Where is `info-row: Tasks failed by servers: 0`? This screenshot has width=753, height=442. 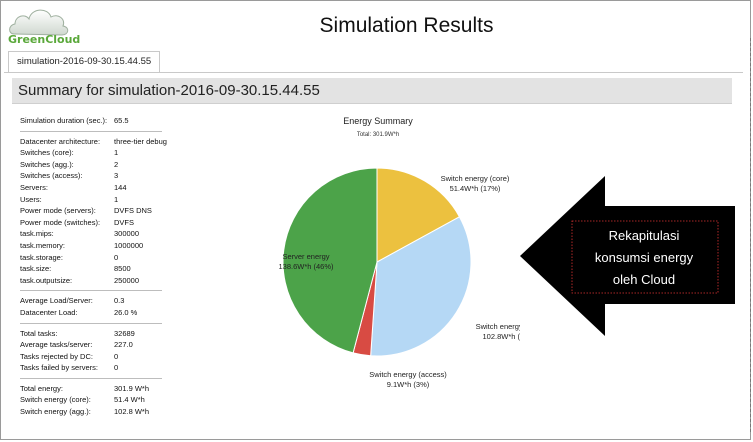
info-row: Tasks failed by servers: 0 is located at coordinates (95, 368).